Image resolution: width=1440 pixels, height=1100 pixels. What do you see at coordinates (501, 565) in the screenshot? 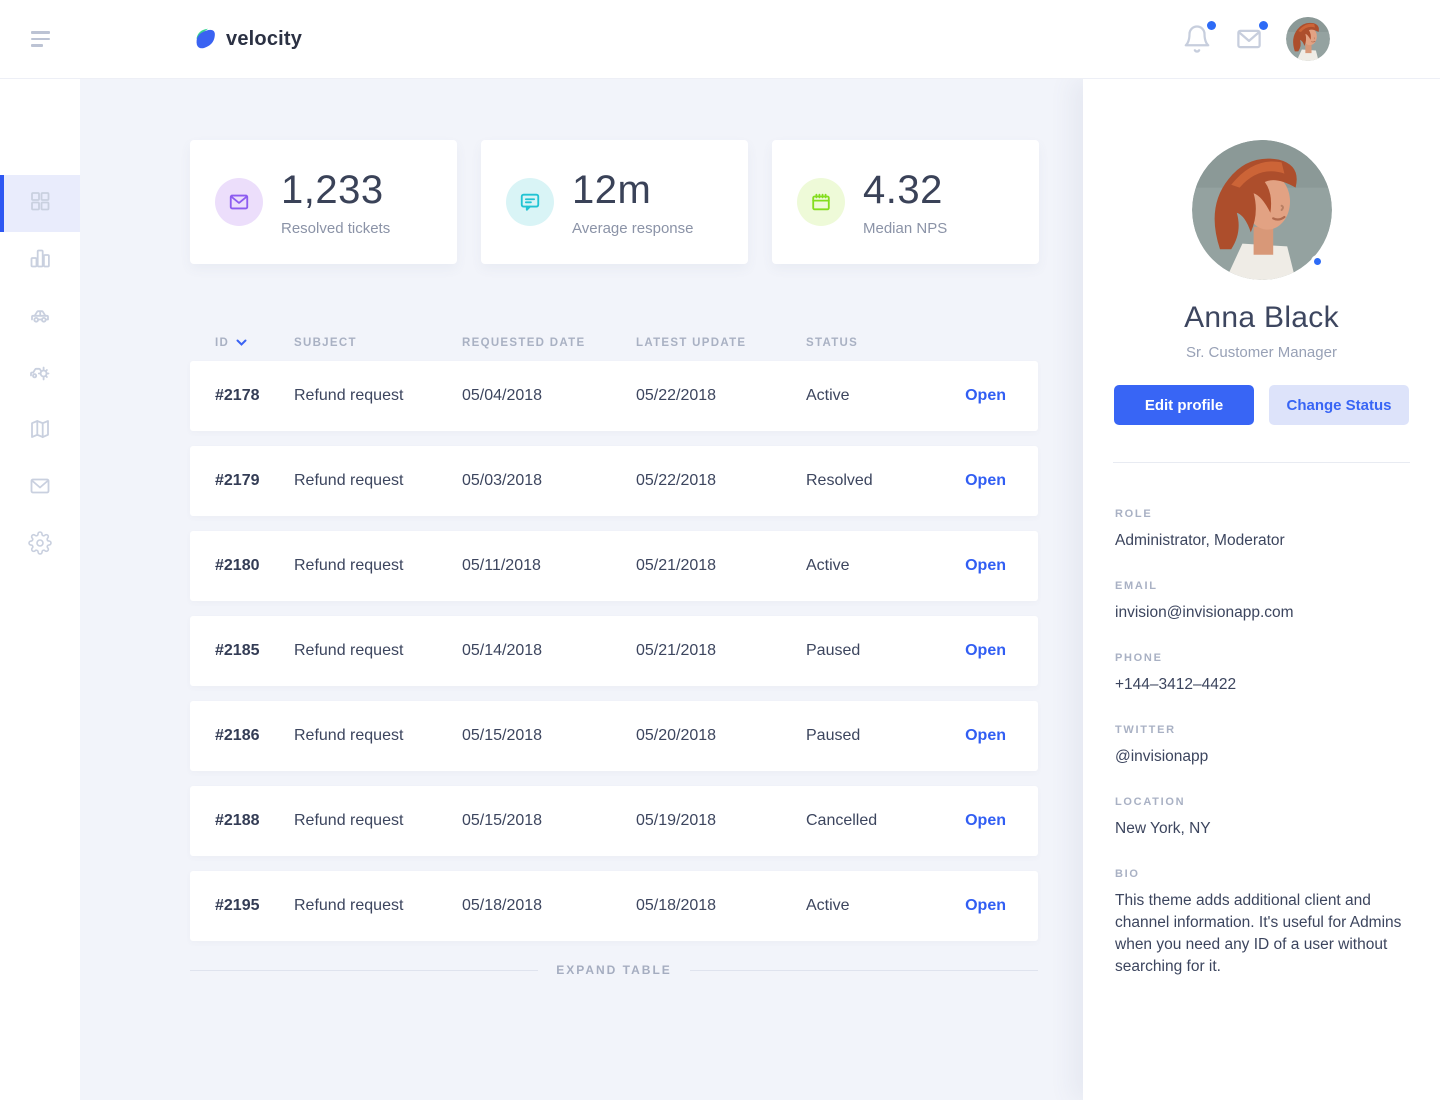
I see `ticket-requested-date: 05/11/2018` at bounding box center [501, 565].